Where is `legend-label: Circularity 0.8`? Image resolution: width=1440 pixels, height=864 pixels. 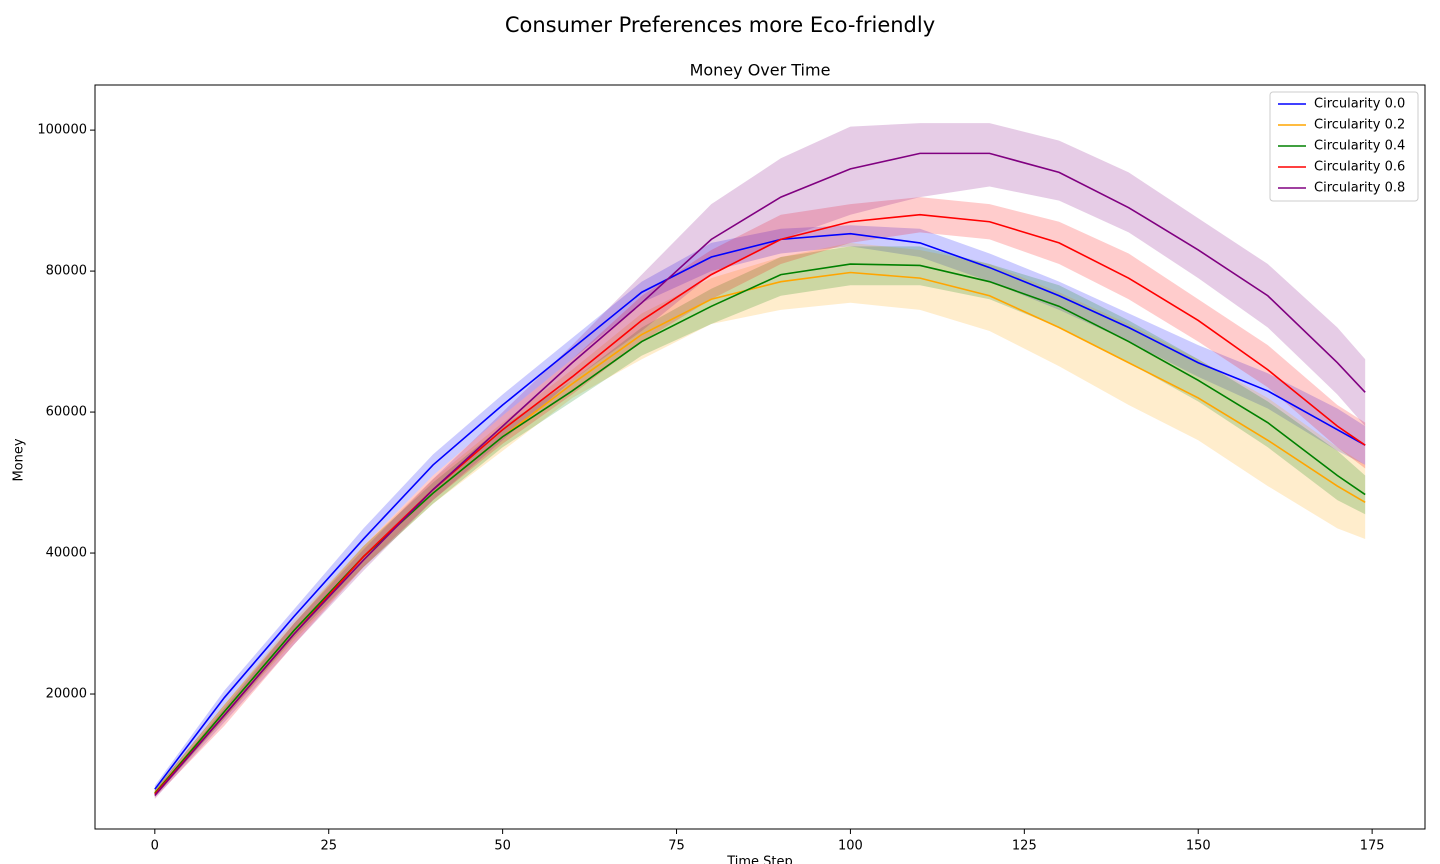
legend-label: Circularity 0.8 is located at coordinates (1359, 188).